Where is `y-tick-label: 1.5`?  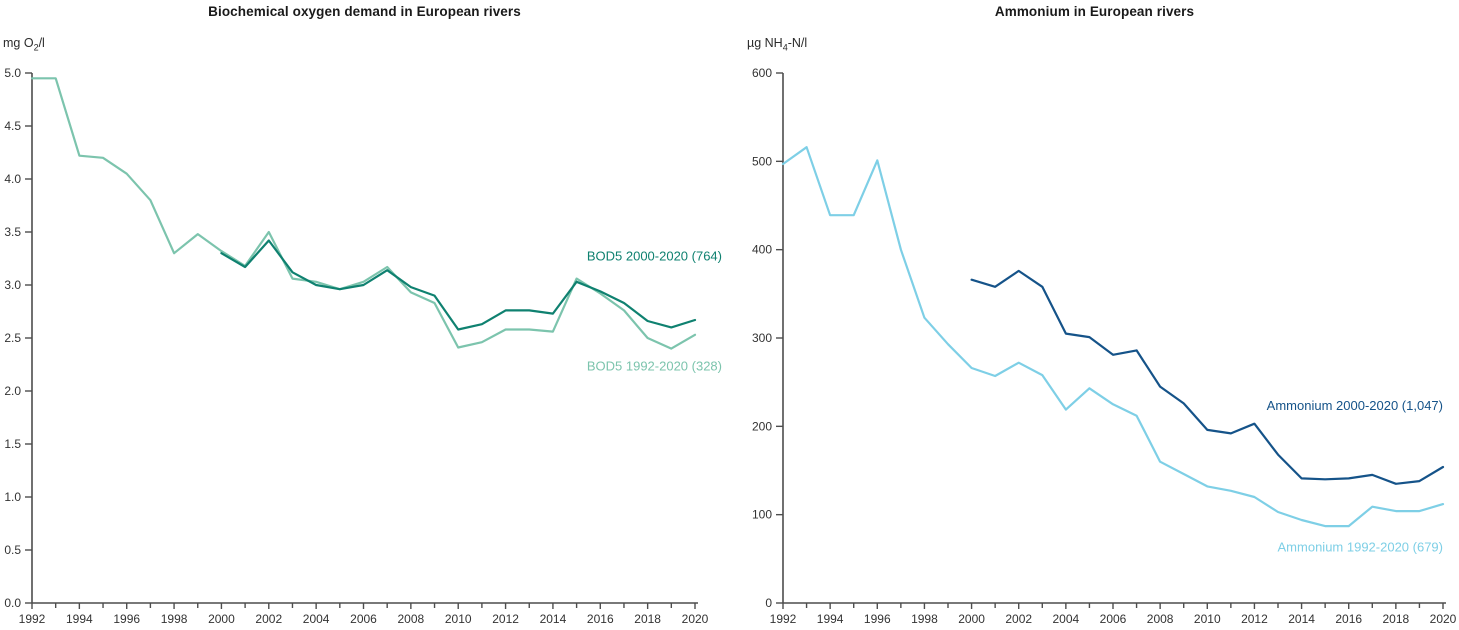 y-tick-label: 1.5 is located at coordinates (12, 444).